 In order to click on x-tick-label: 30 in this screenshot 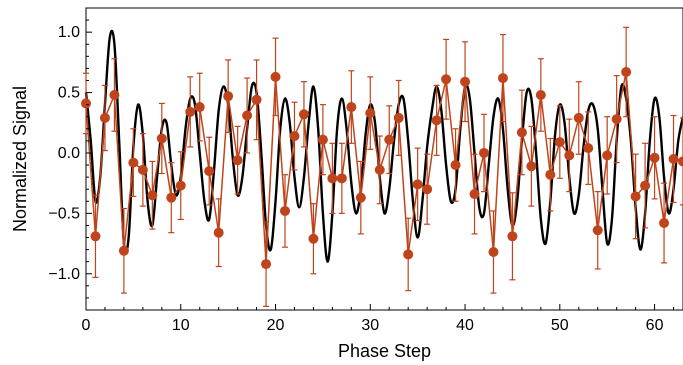, I will do `click(370, 325)`.